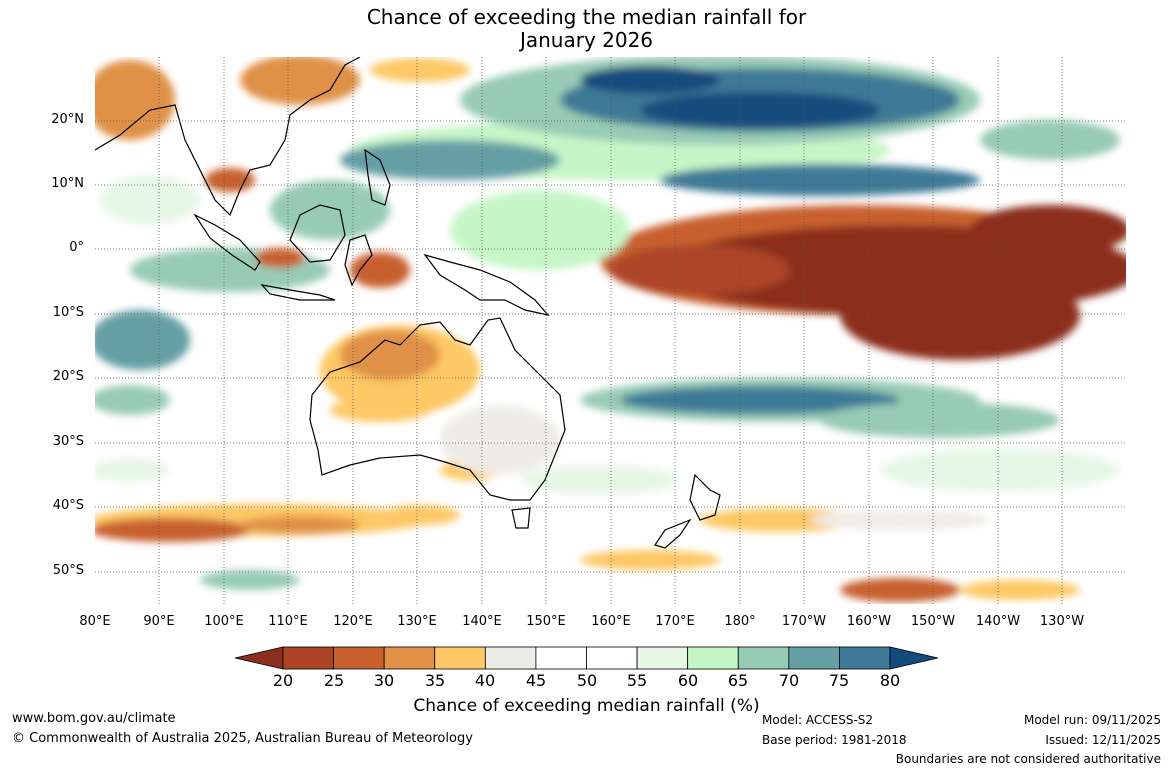 The height and width of the screenshot is (770, 1173). Describe the element at coordinates (437, 409) in the screenshot. I see `australia-coastline` at that location.